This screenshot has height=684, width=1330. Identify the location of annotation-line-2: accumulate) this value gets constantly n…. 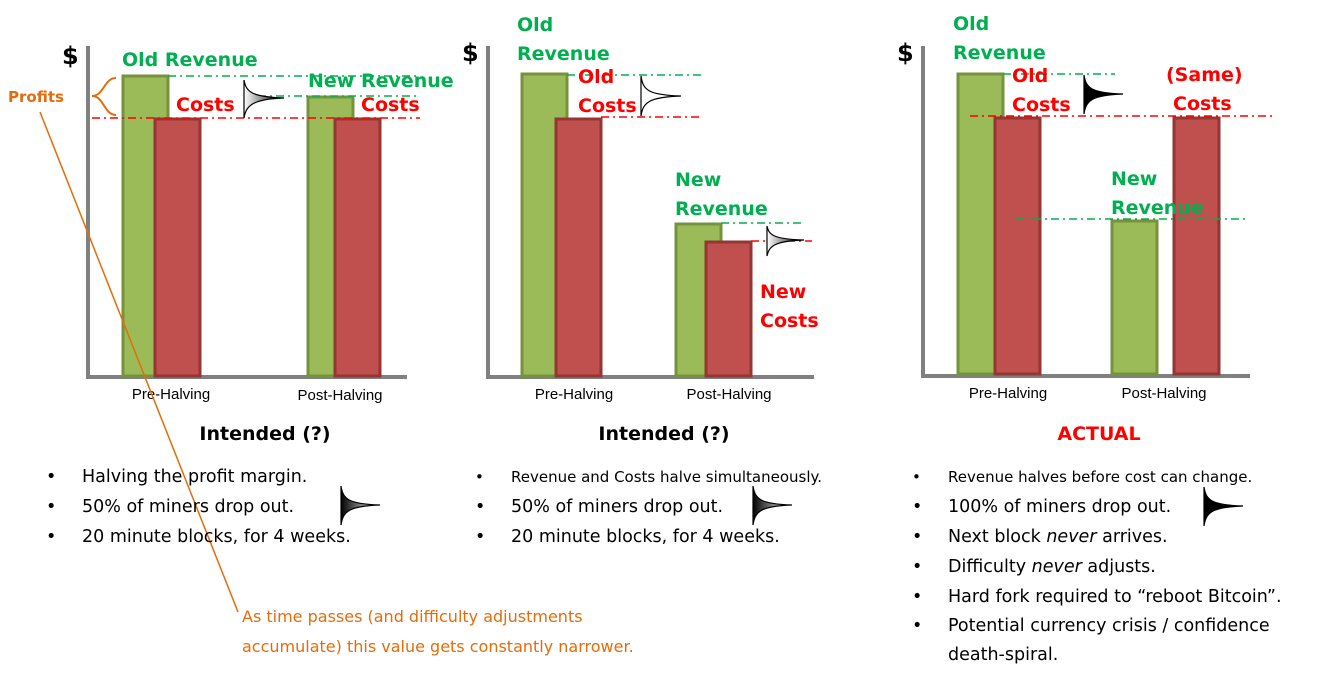
(438, 646).